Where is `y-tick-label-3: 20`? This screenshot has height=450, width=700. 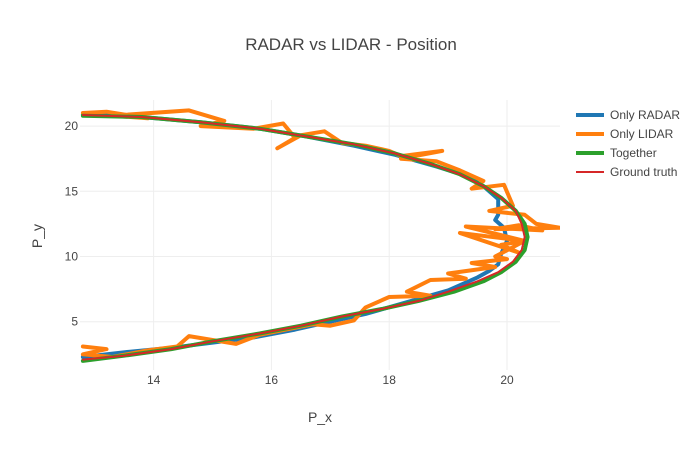 y-tick-label-3: 20 is located at coordinates (72, 126).